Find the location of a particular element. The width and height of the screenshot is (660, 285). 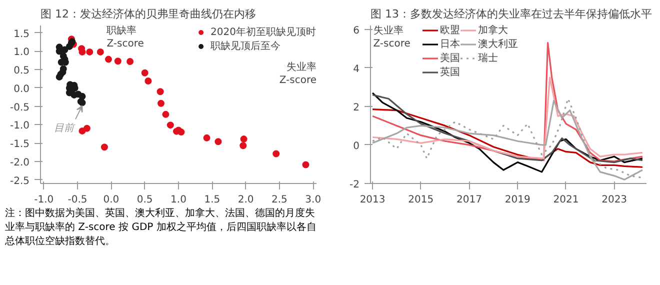

chart-title: 图 13：多数发达经济体的失业率在过去半年保持偏低水平 is located at coordinates (511, 14).